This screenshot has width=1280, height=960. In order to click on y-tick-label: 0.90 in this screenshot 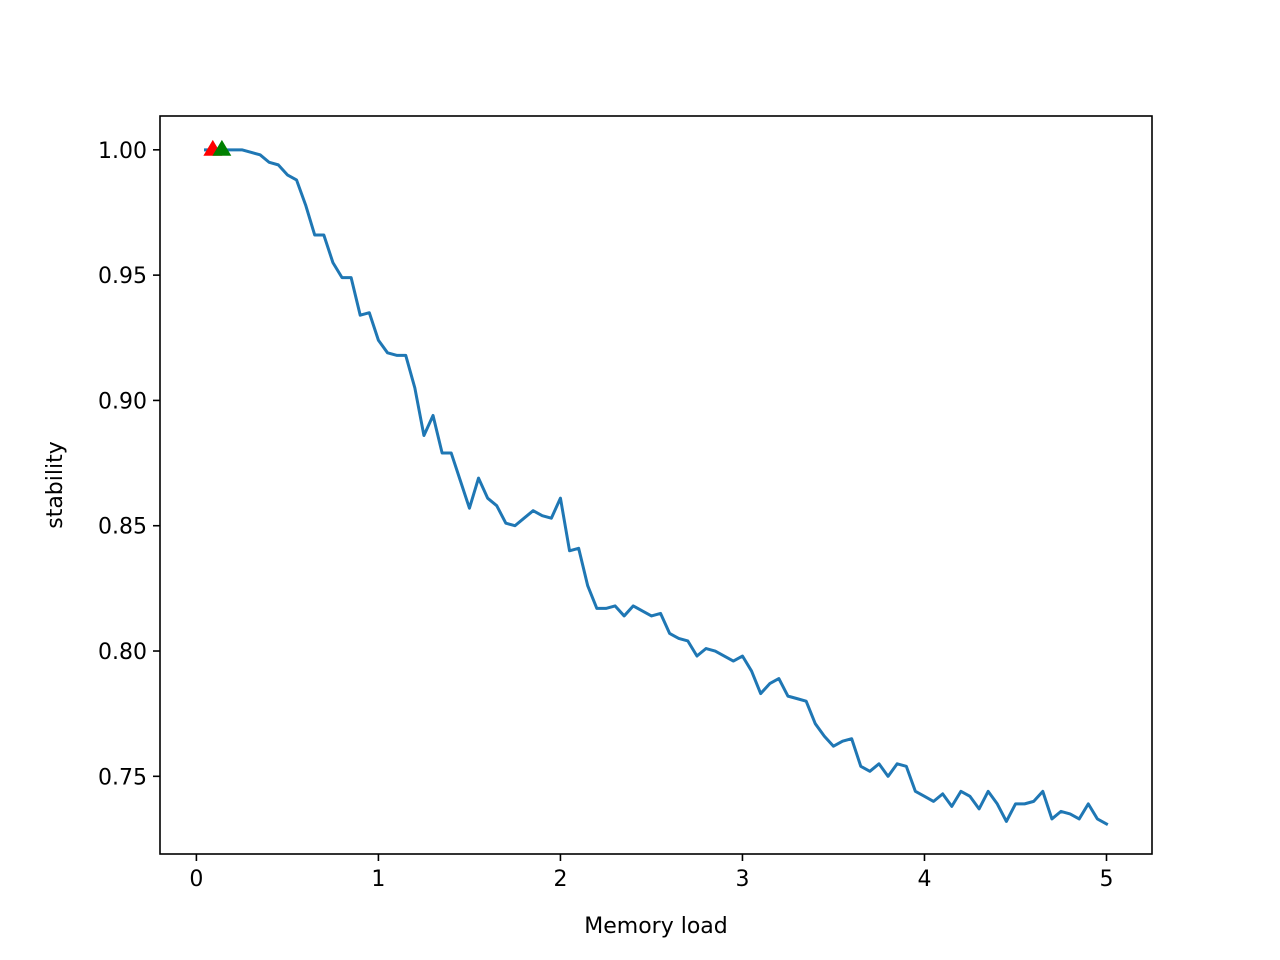, I will do `click(122, 401)`.